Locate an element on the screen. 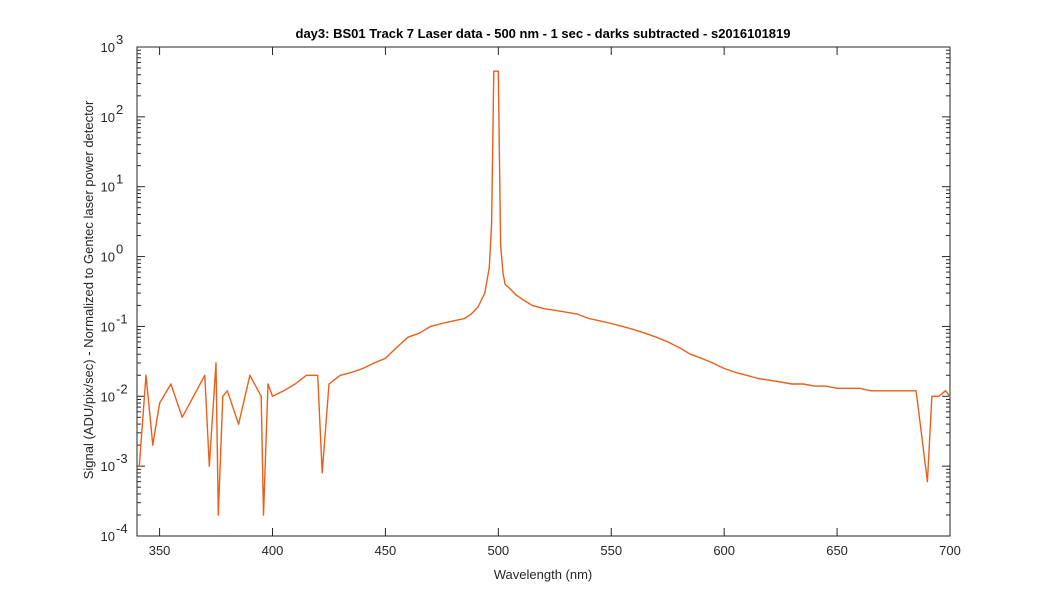 The image size is (1050, 600). y-tick-exponent: -3 is located at coordinates (122, 458).